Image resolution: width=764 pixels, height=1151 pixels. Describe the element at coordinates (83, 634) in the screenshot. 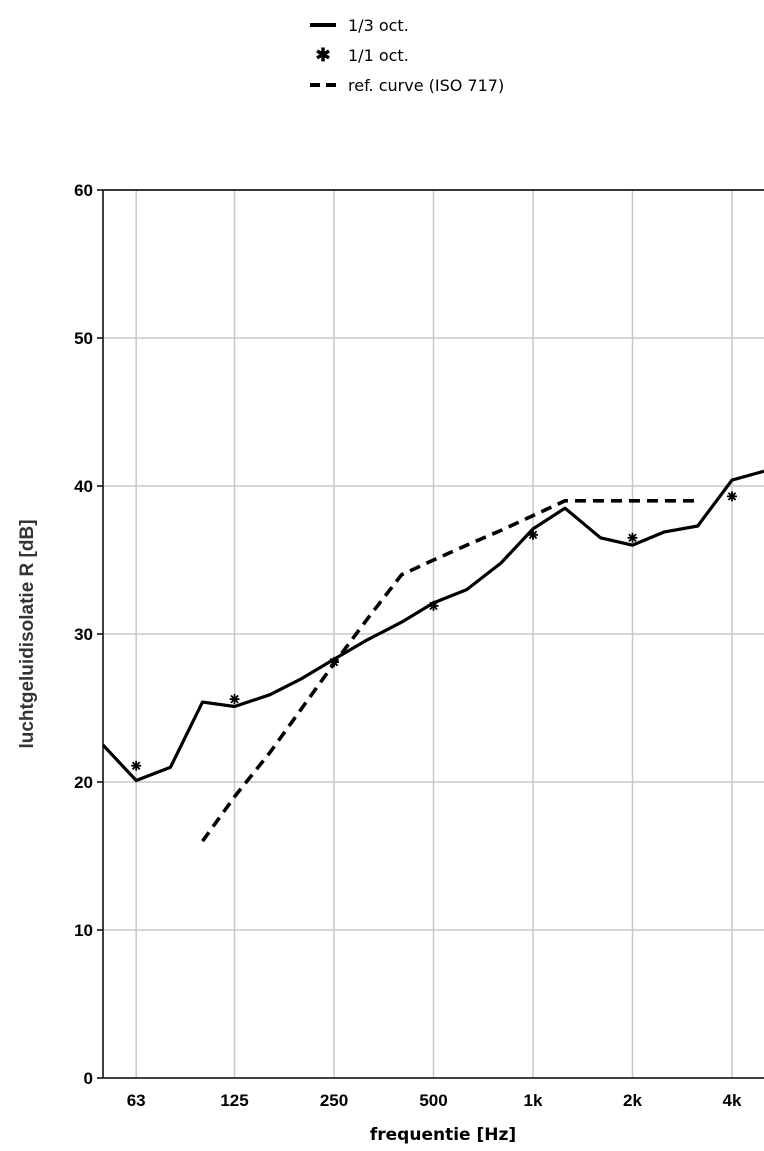

I see `y-tick-label: 30` at that location.